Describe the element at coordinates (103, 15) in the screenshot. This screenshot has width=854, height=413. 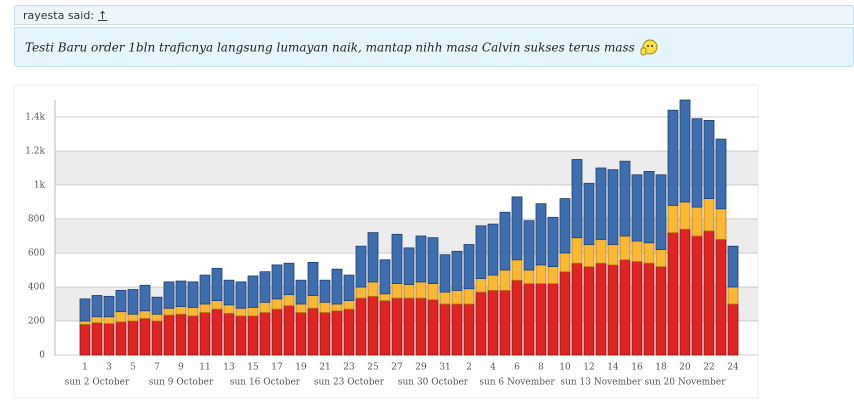
I see `link: ↑` at that location.